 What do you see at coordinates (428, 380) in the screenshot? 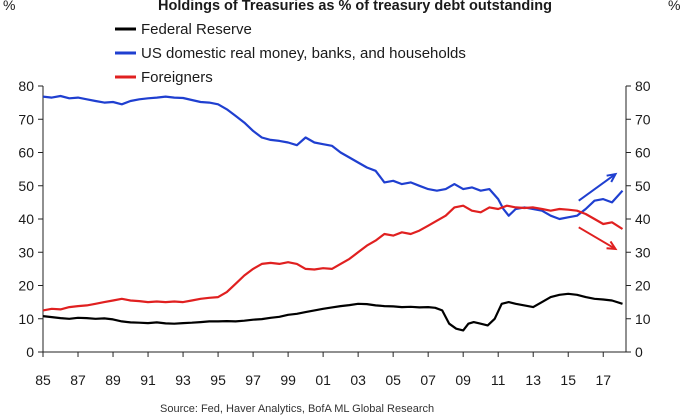
I see `x-tick-label: 07` at bounding box center [428, 380].